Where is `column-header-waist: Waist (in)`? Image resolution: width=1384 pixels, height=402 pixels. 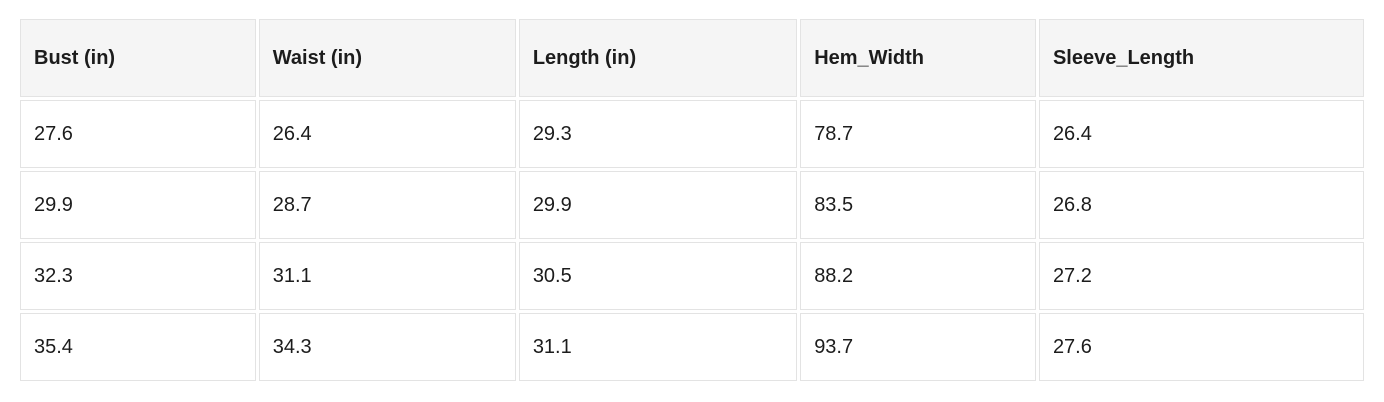 column-header-waist: Waist (in) is located at coordinates (387, 58).